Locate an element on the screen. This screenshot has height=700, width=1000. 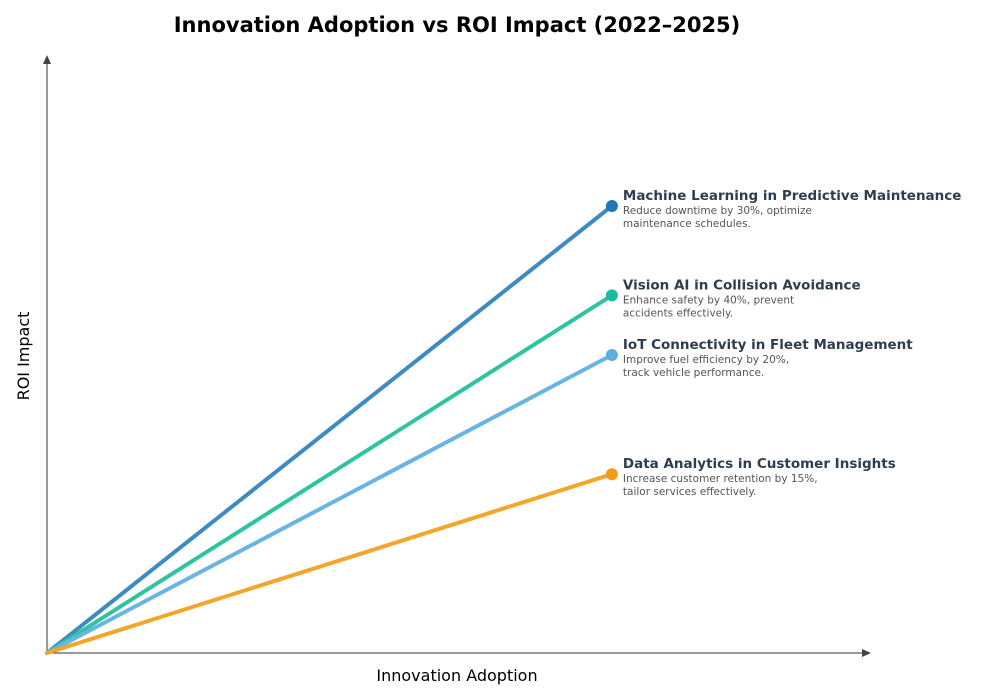
series-description-1-0: Enhance safety by 40%, prevent is located at coordinates (708, 300).